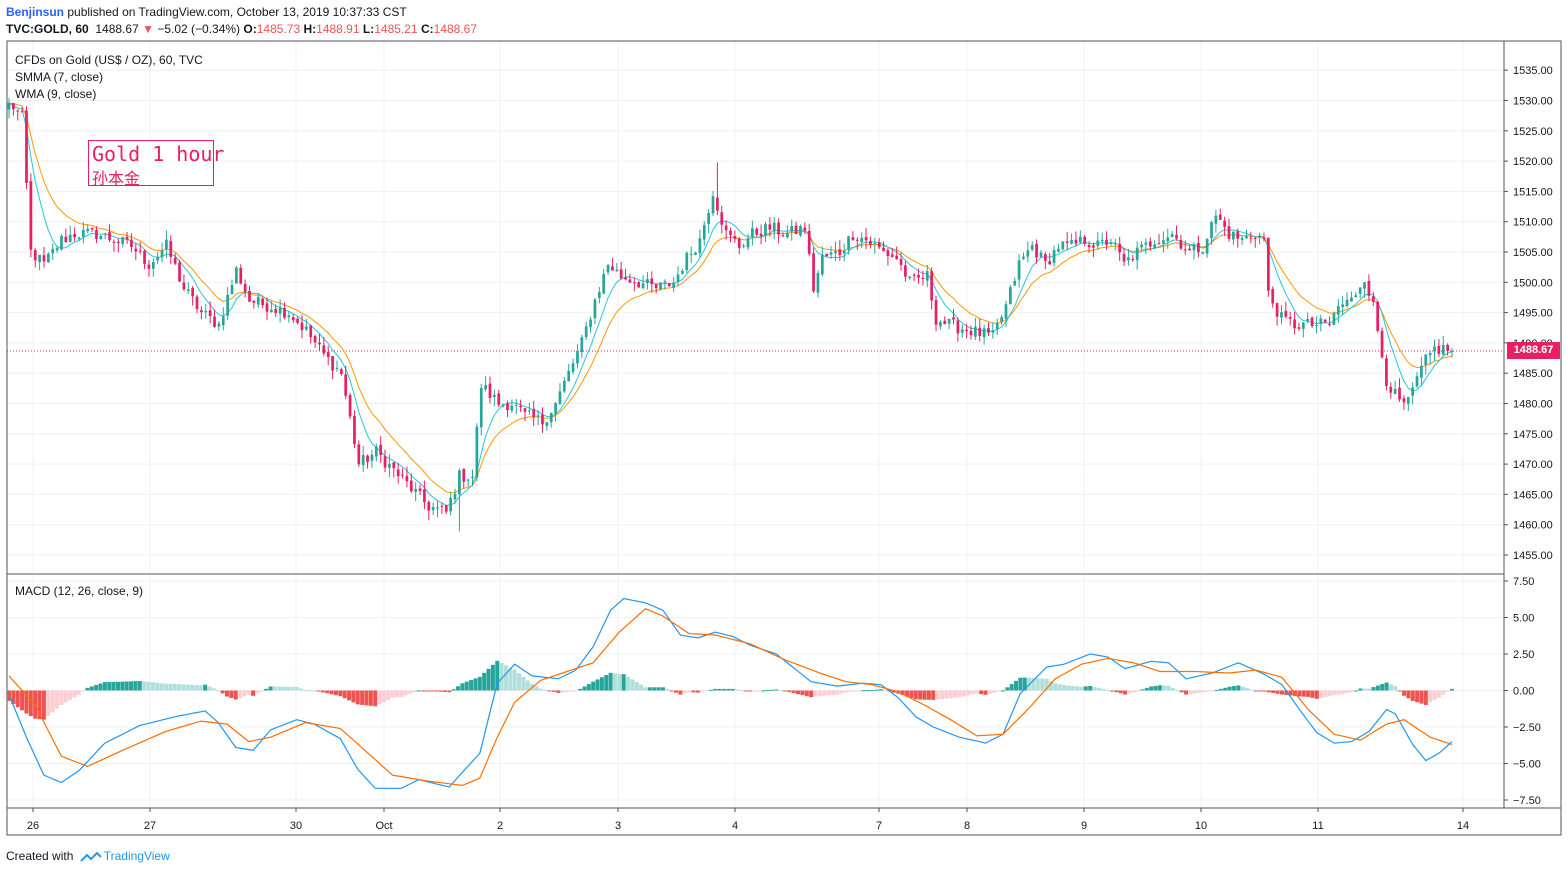  What do you see at coordinates (156, 164) in the screenshot?
I see `text-annotation: Gold 1 hour 孙本金` at bounding box center [156, 164].